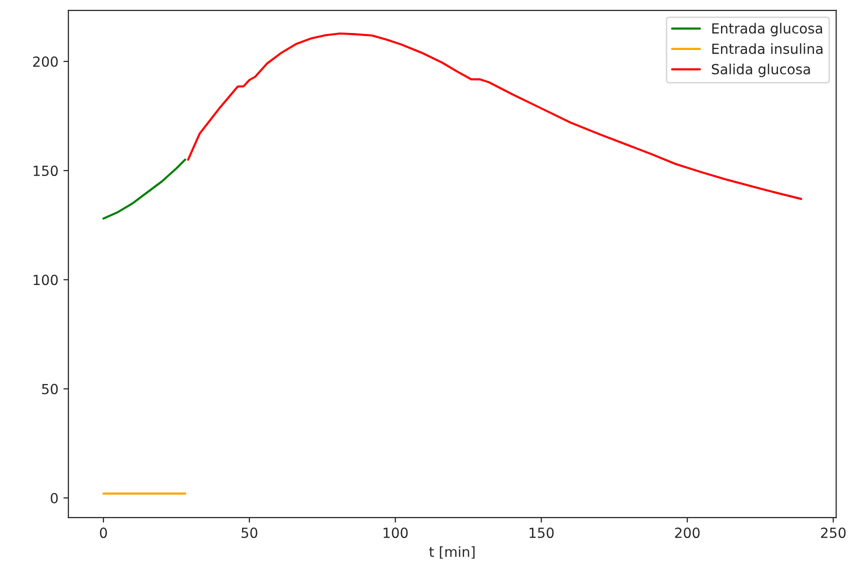  I want to click on x-tick-label: 50, so click(250, 533).